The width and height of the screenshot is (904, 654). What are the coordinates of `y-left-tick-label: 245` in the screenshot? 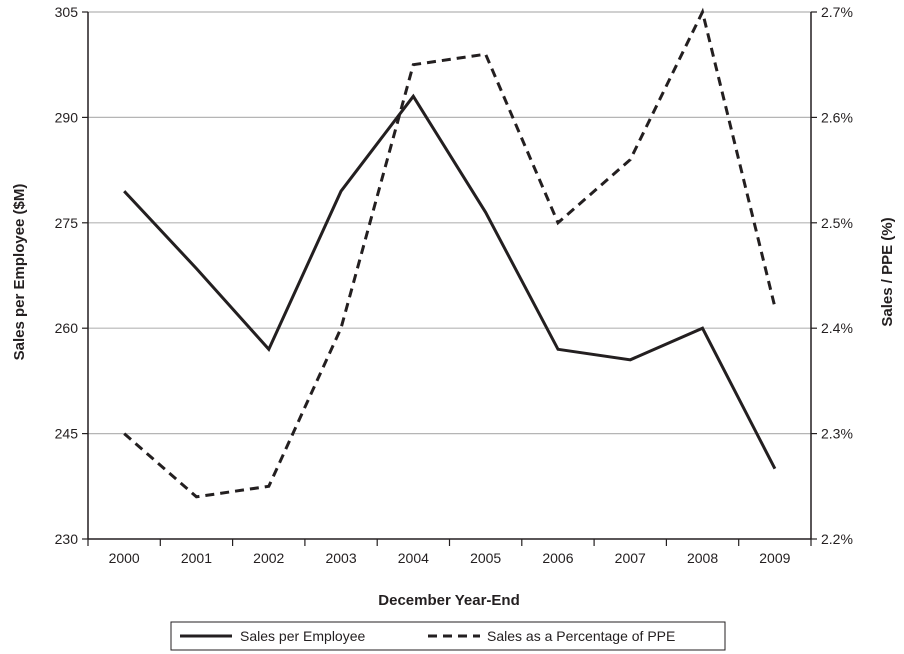 It's located at (67, 434).